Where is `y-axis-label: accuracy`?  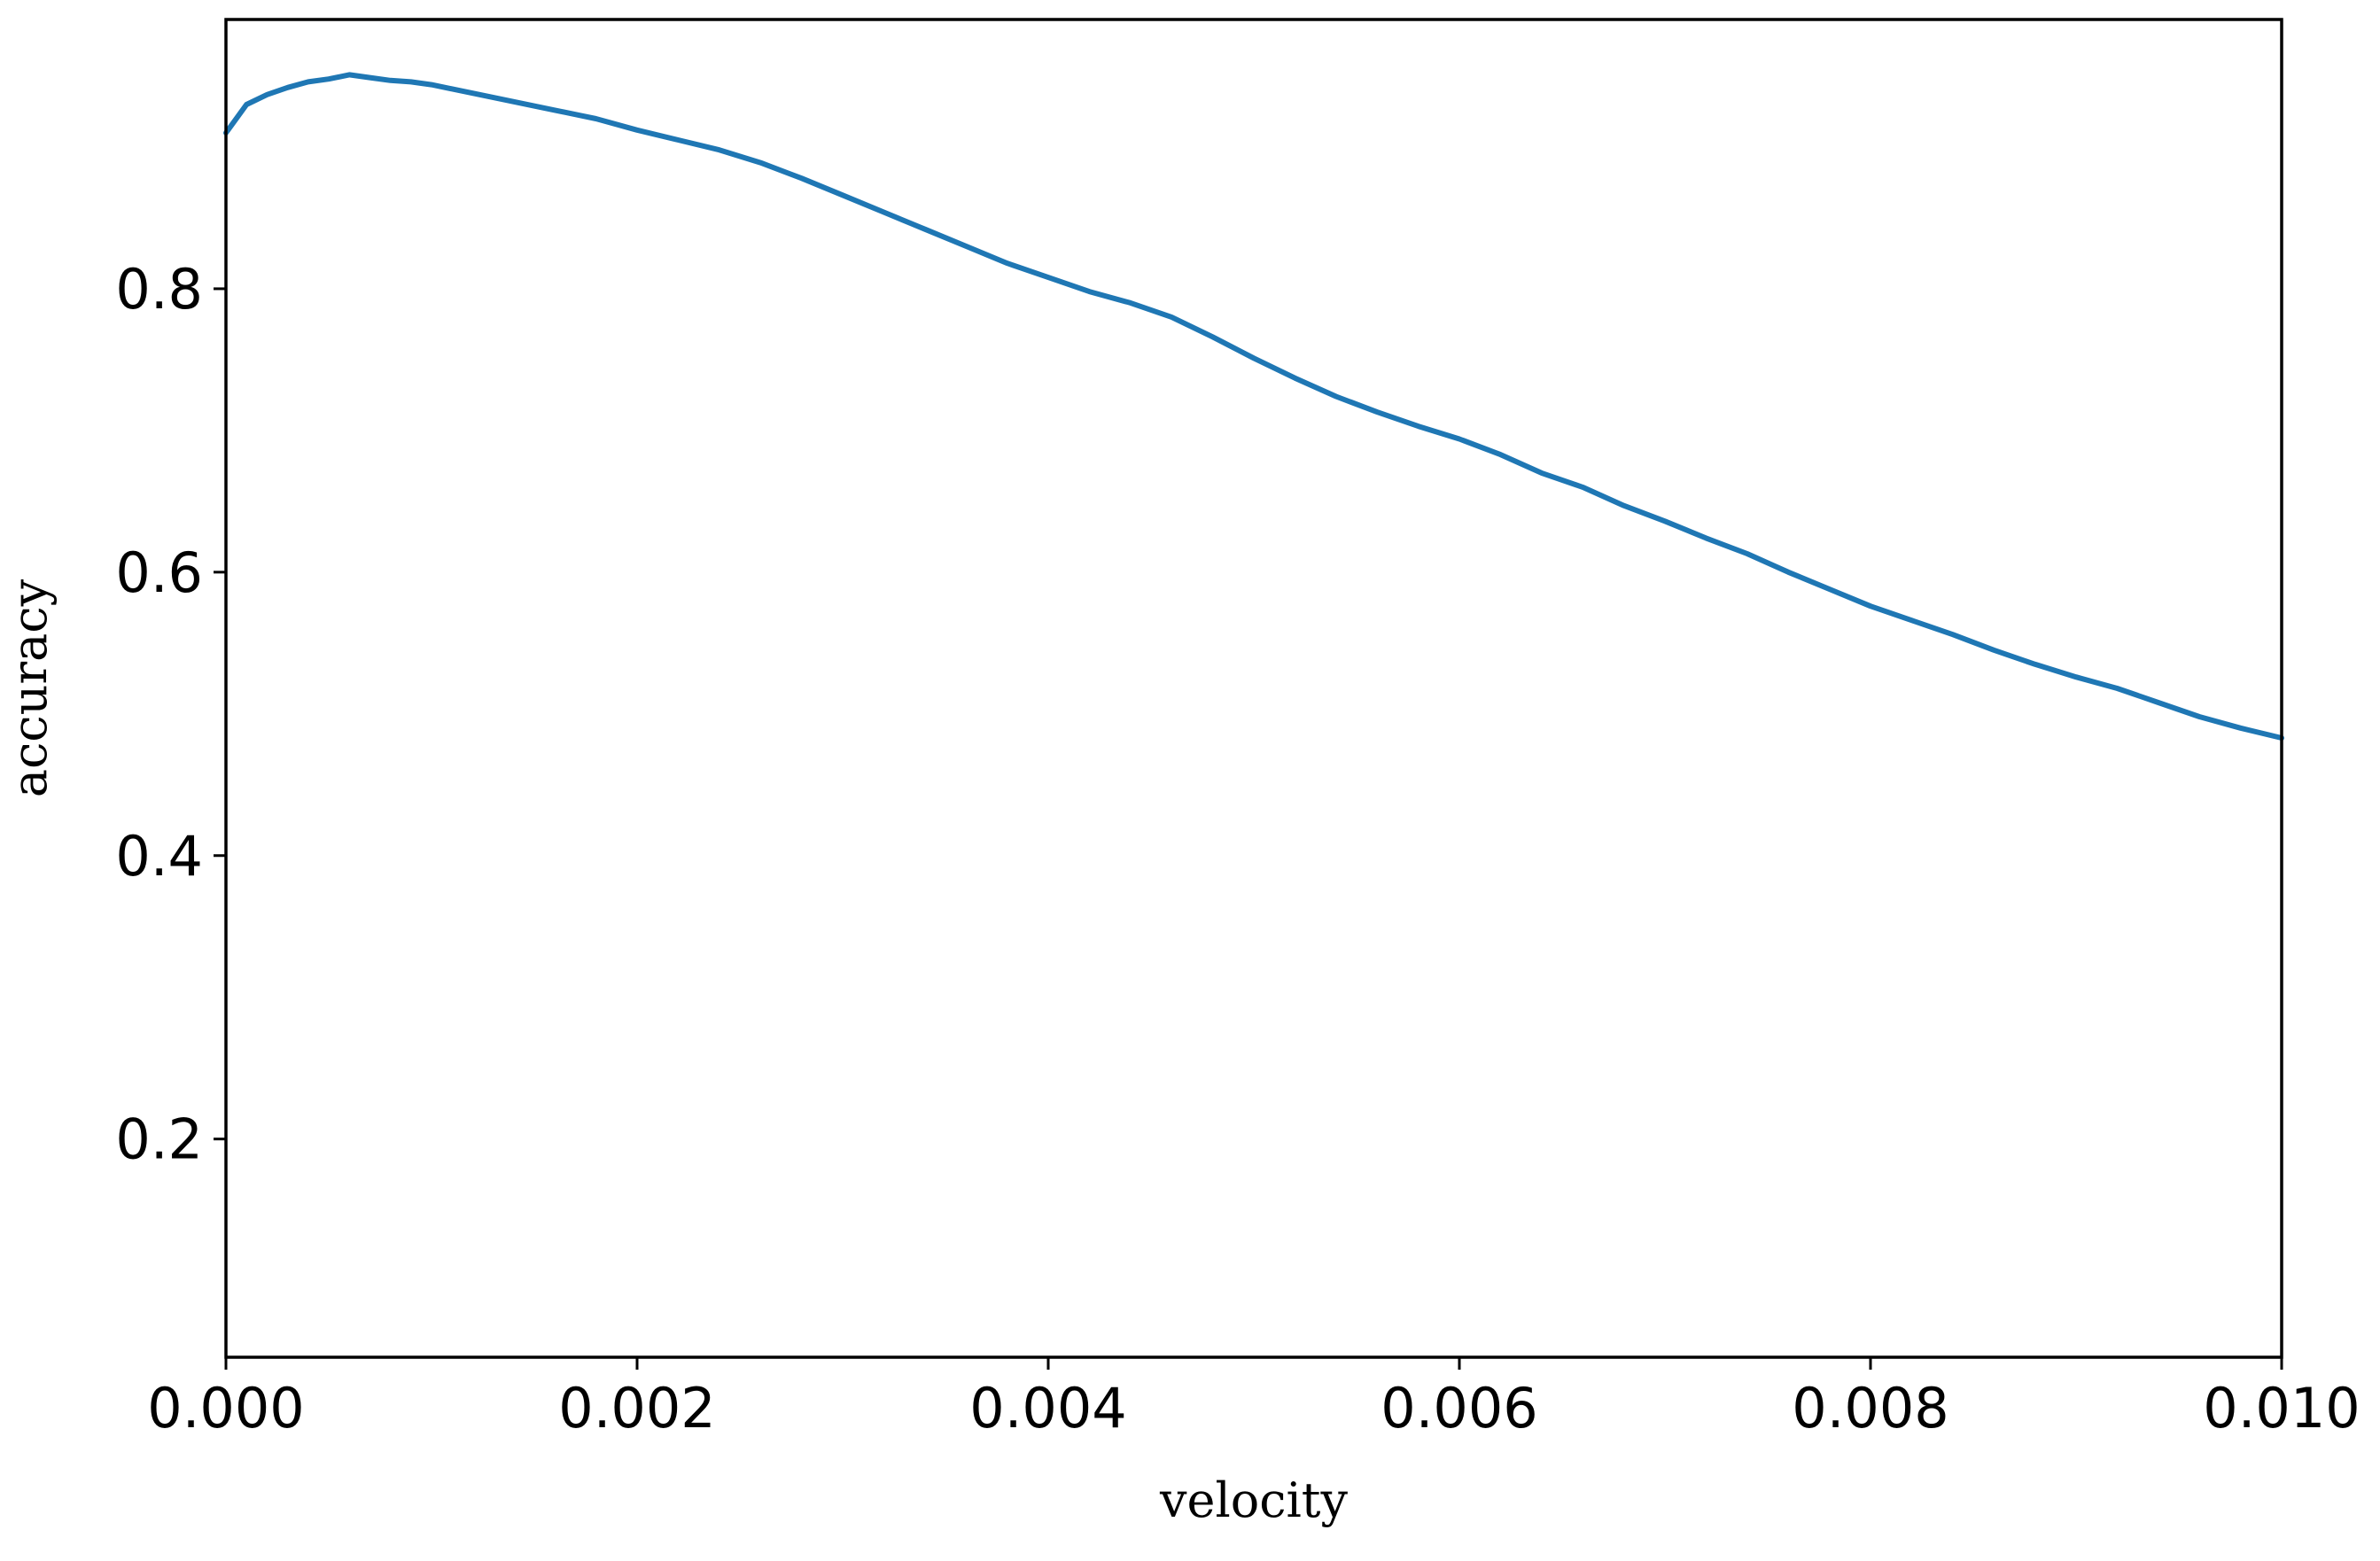
y-axis-label: accuracy is located at coordinates (30, 688).